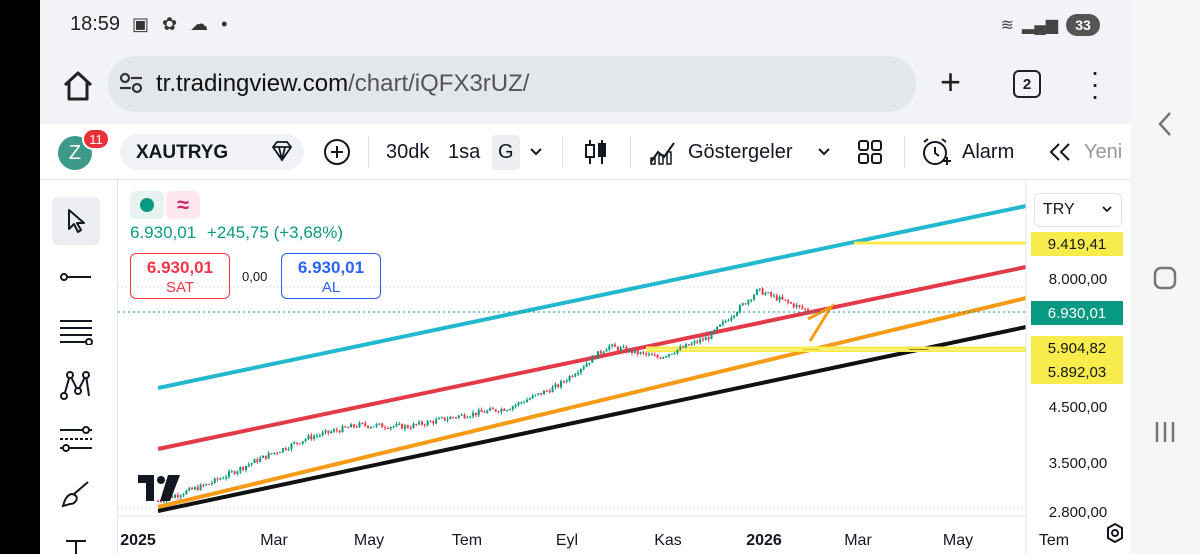 The image size is (1200, 554). Describe the element at coordinates (76, 331) in the screenshot. I see `fib-tool-icon` at that location.